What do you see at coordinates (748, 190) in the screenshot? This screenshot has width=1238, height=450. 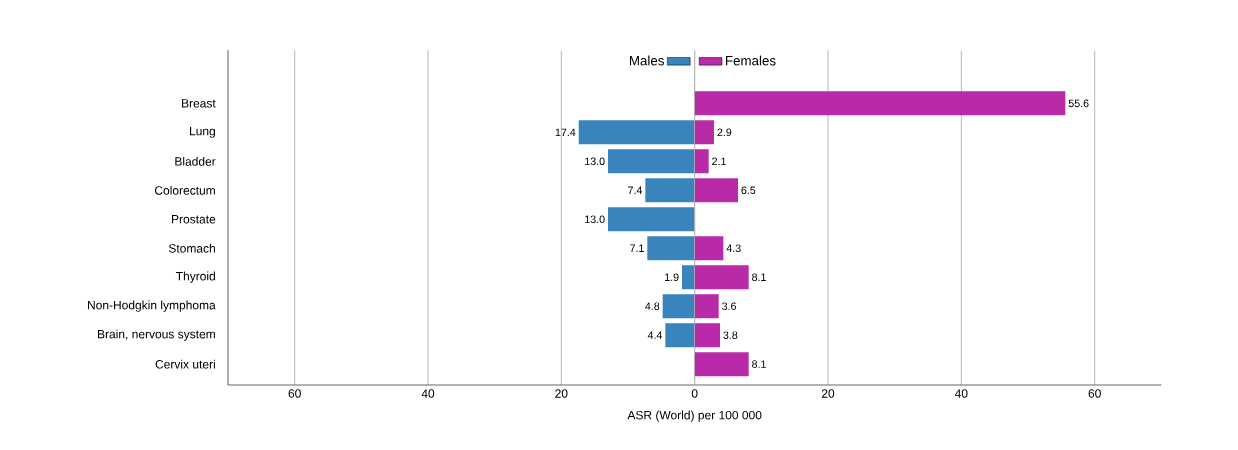 I see `data-label: 6.5` at bounding box center [748, 190].